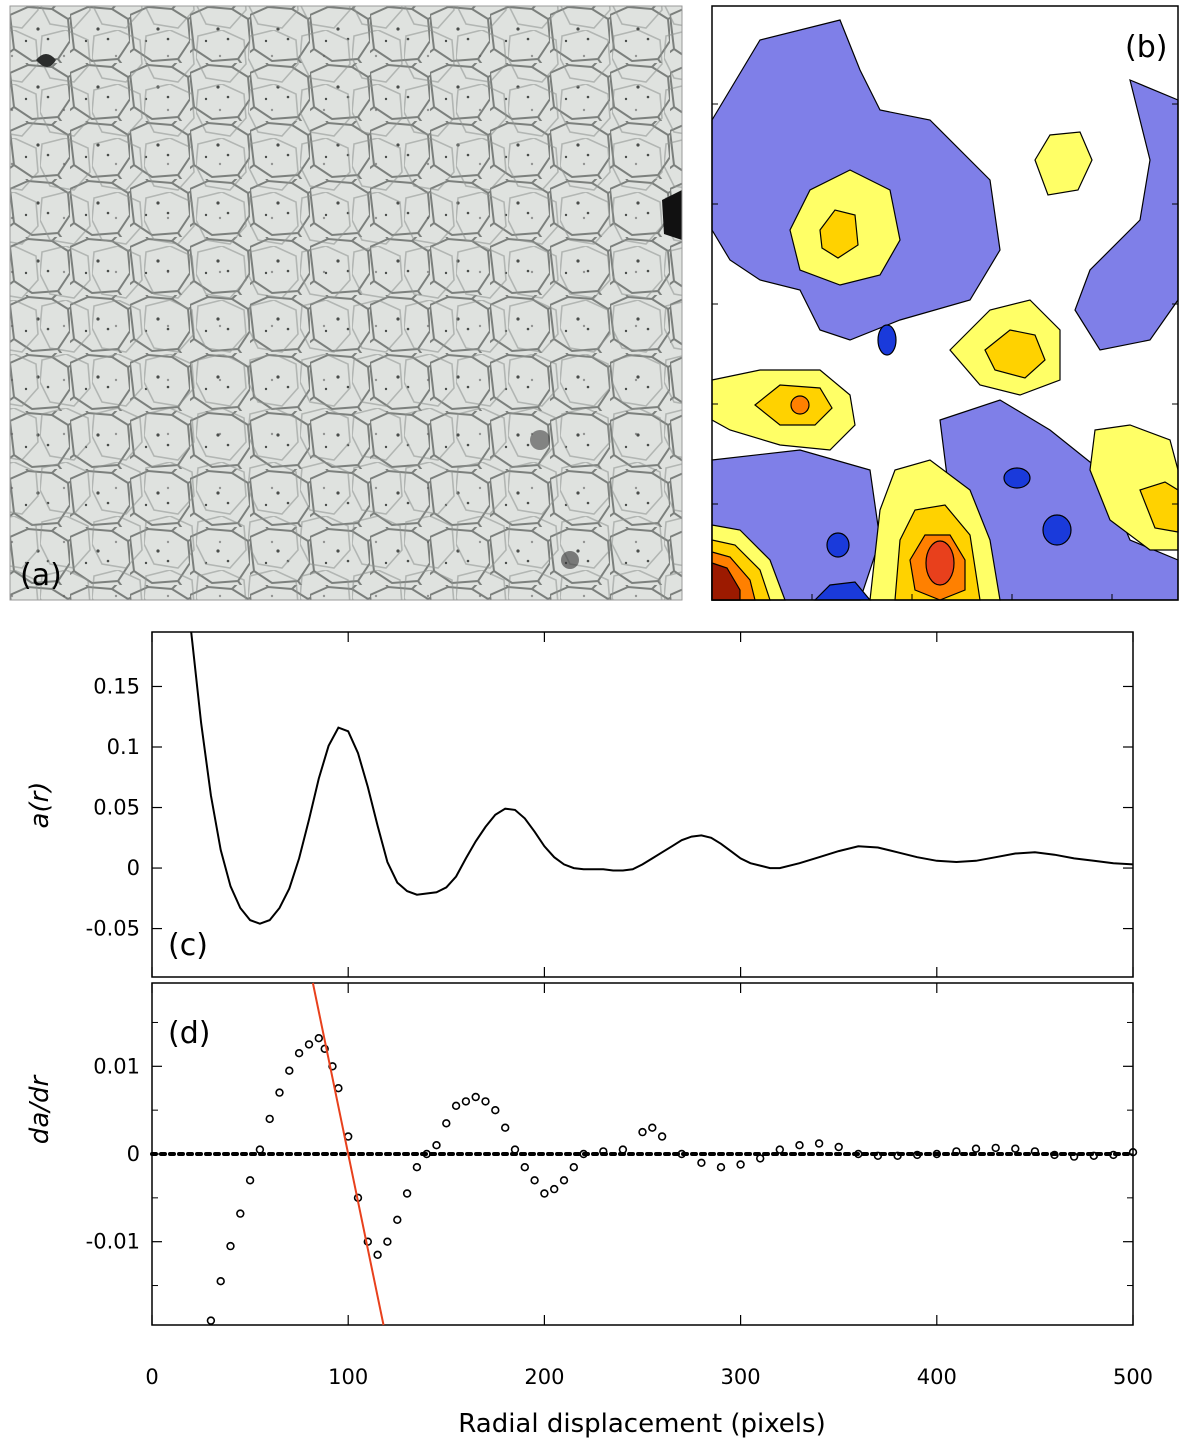  What do you see at coordinates (800, 405) in the screenshot?
I see `contour-orange-region` at bounding box center [800, 405].